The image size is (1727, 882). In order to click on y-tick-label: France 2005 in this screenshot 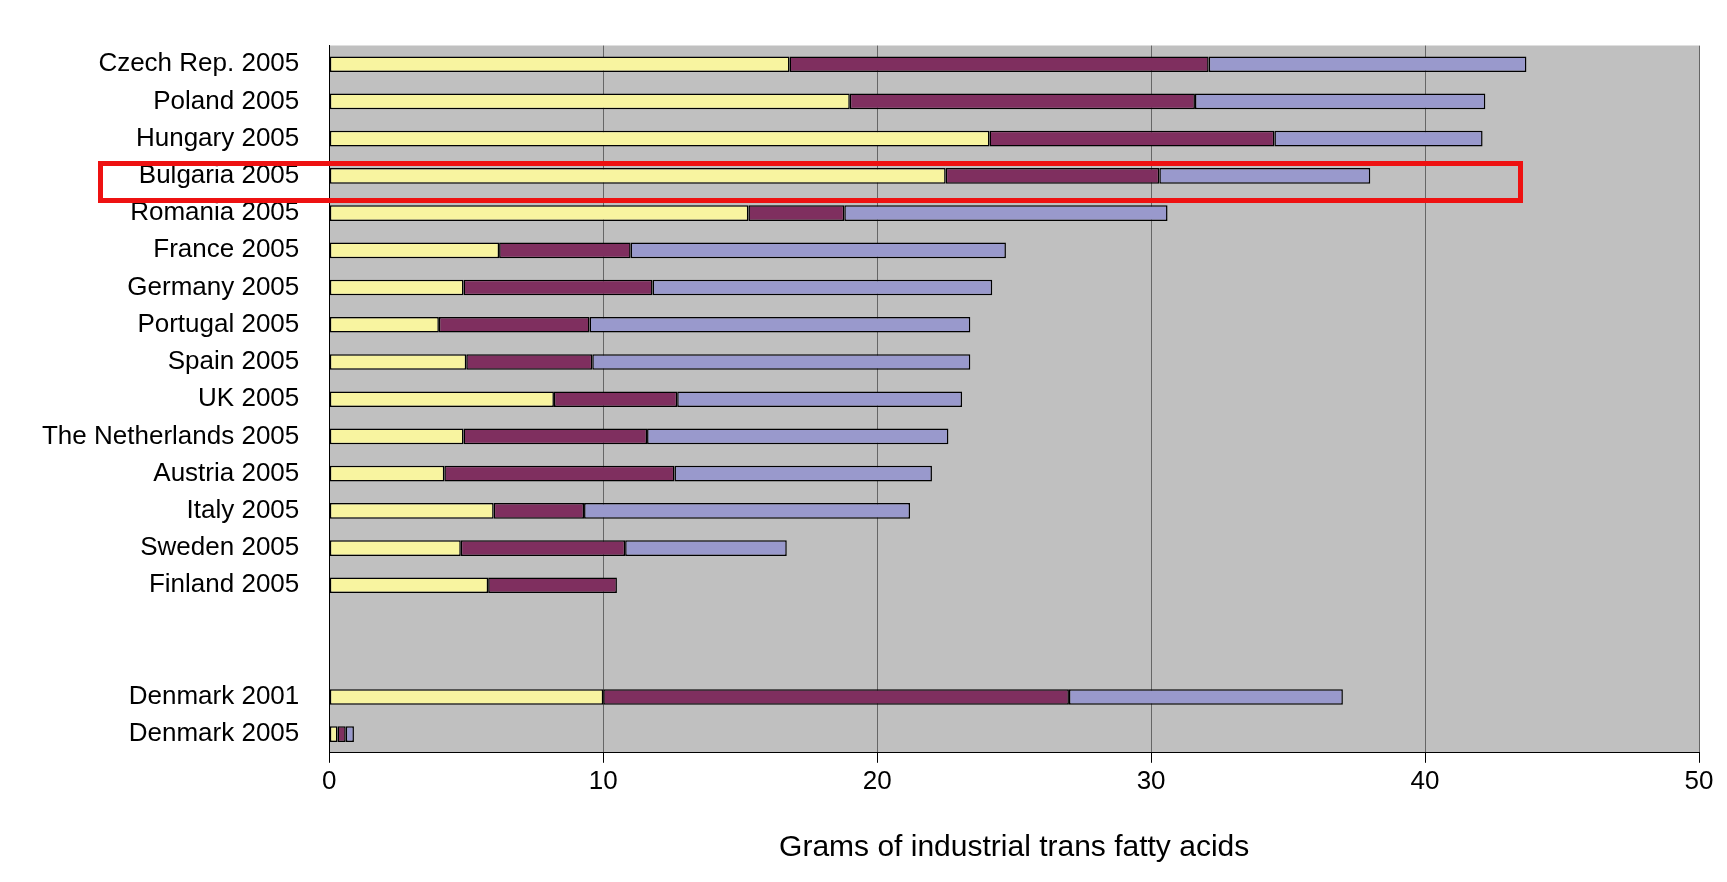, I will do `click(226, 248)`.